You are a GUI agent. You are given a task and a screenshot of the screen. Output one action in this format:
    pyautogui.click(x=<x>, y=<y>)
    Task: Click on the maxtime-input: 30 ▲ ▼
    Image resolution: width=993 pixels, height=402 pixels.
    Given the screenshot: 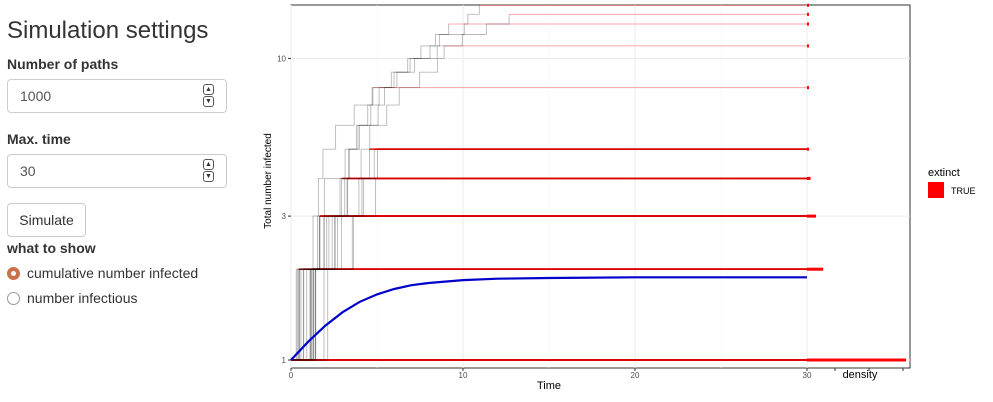 What is the action you would take?
    pyautogui.click(x=117, y=171)
    